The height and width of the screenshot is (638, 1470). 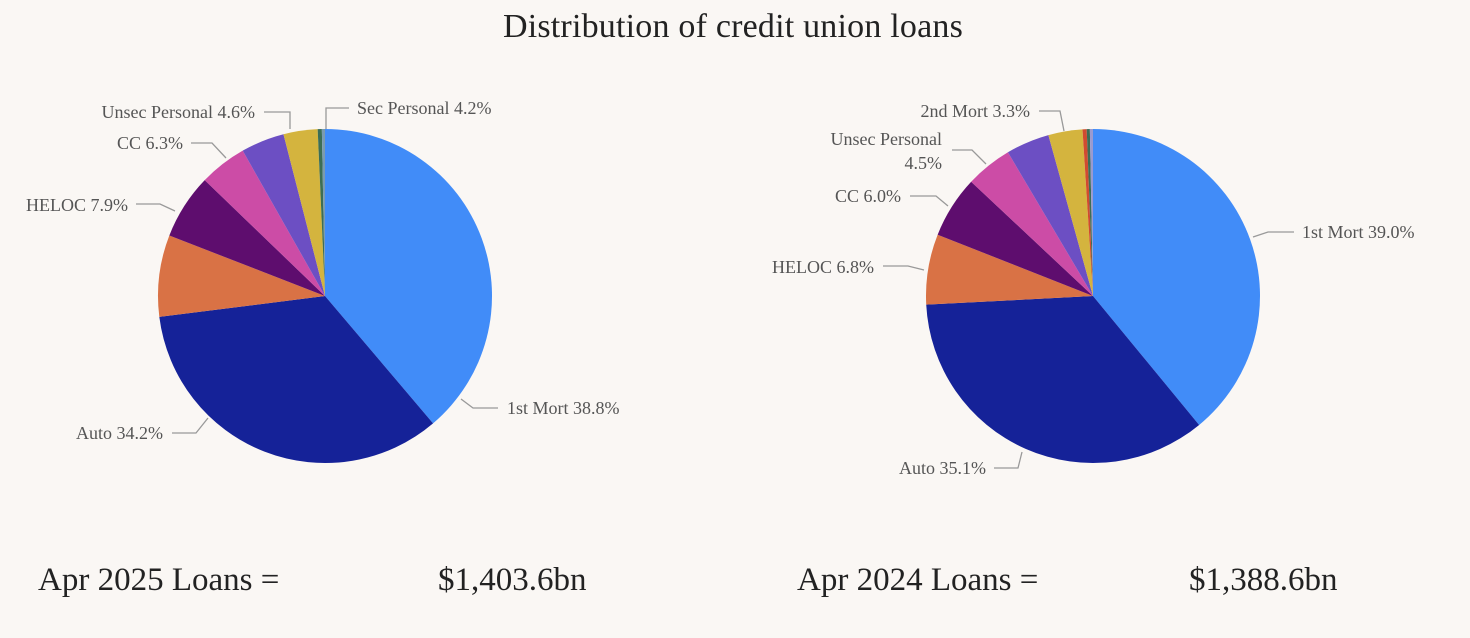 What do you see at coordinates (868, 196) in the screenshot?
I see `slice-label-cc: CC 6.0%` at bounding box center [868, 196].